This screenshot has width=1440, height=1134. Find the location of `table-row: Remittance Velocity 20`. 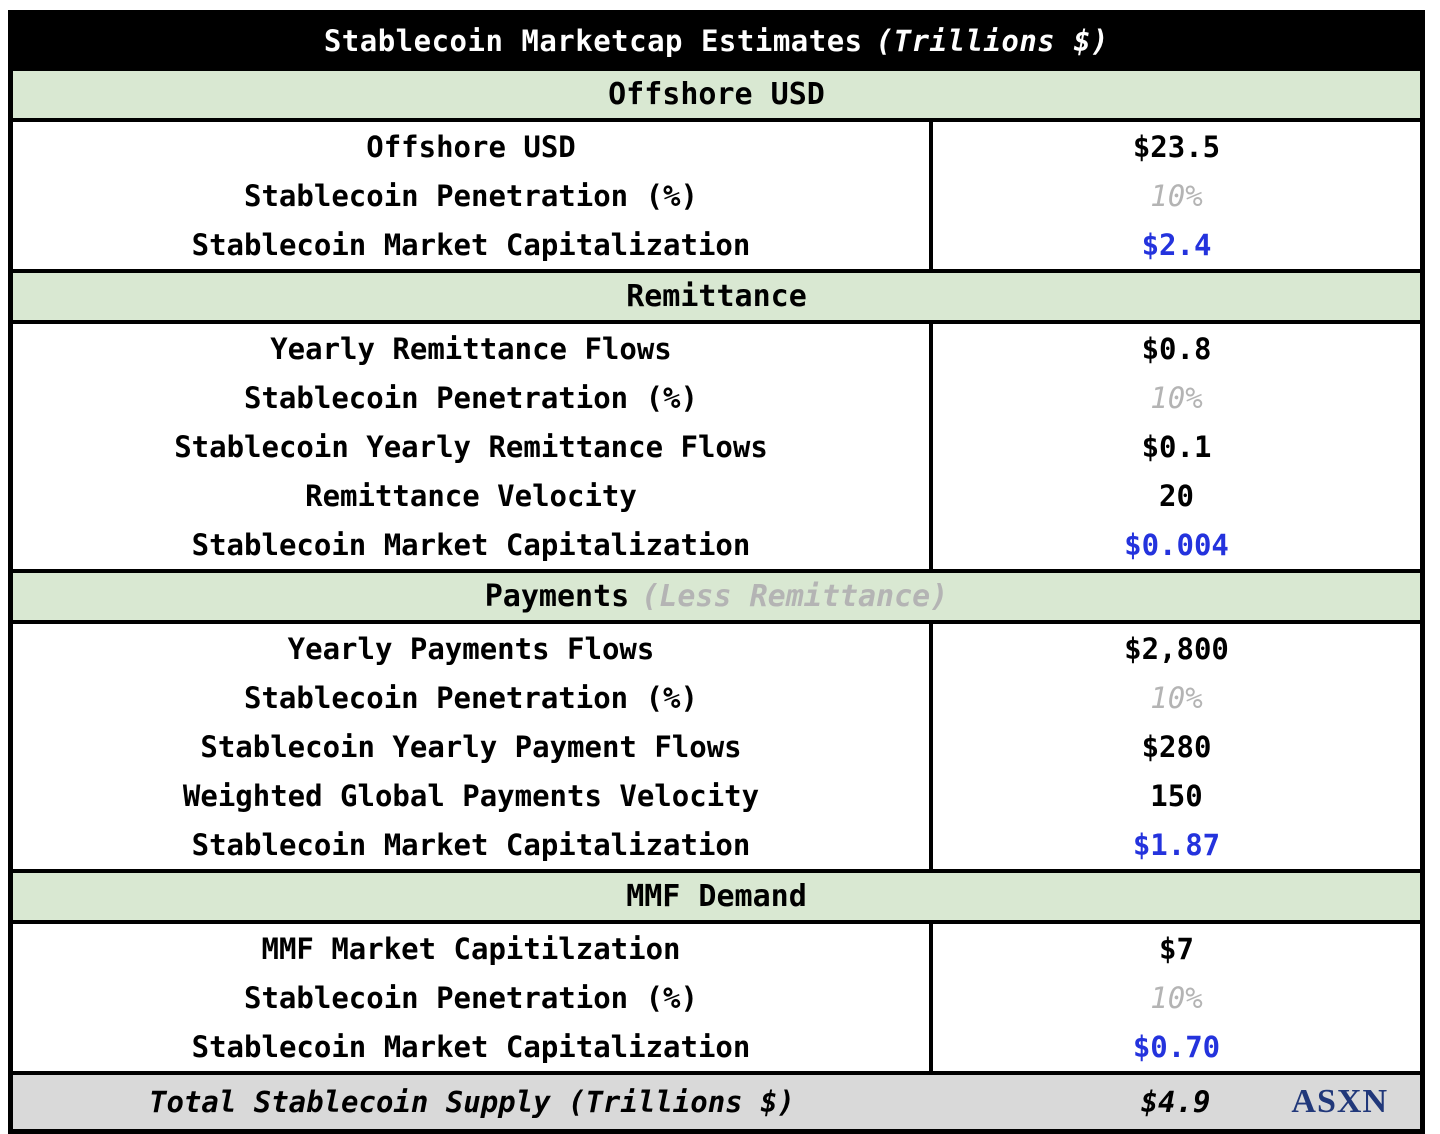

table-row: Remittance Velocity 20 is located at coordinates (716, 495).